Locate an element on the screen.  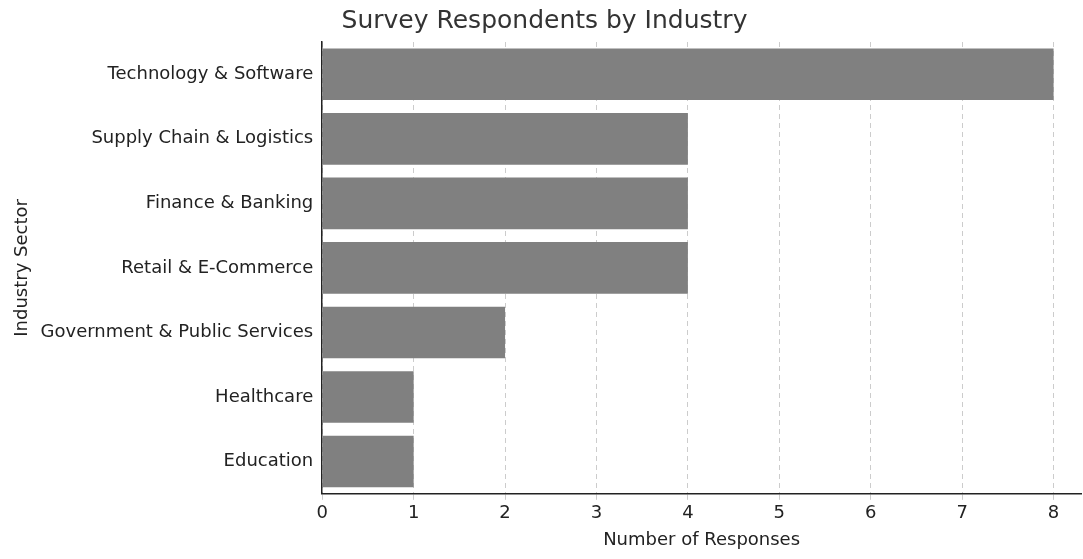
y-tick-label: Technology & Software is located at coordinates (210, 72).